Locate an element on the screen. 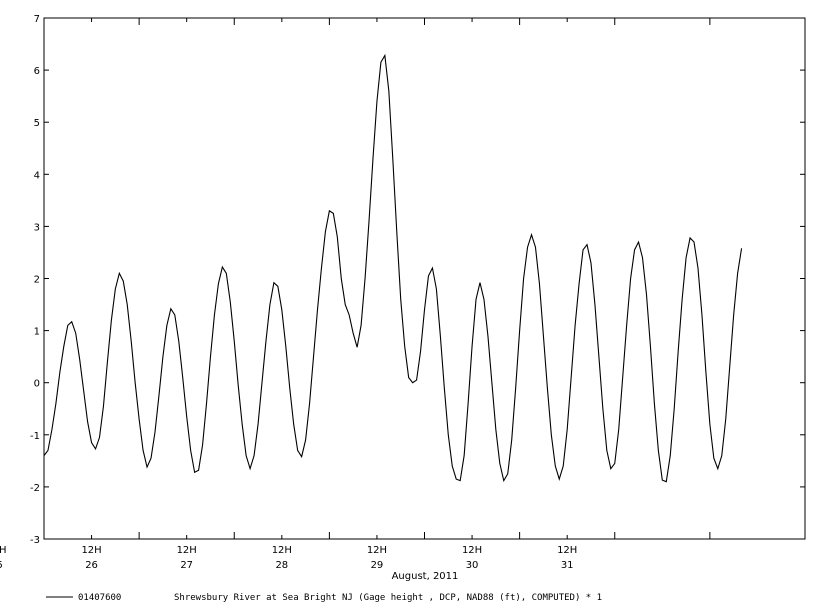  y-tick-label: 4 is located at coordinates (37, 175).